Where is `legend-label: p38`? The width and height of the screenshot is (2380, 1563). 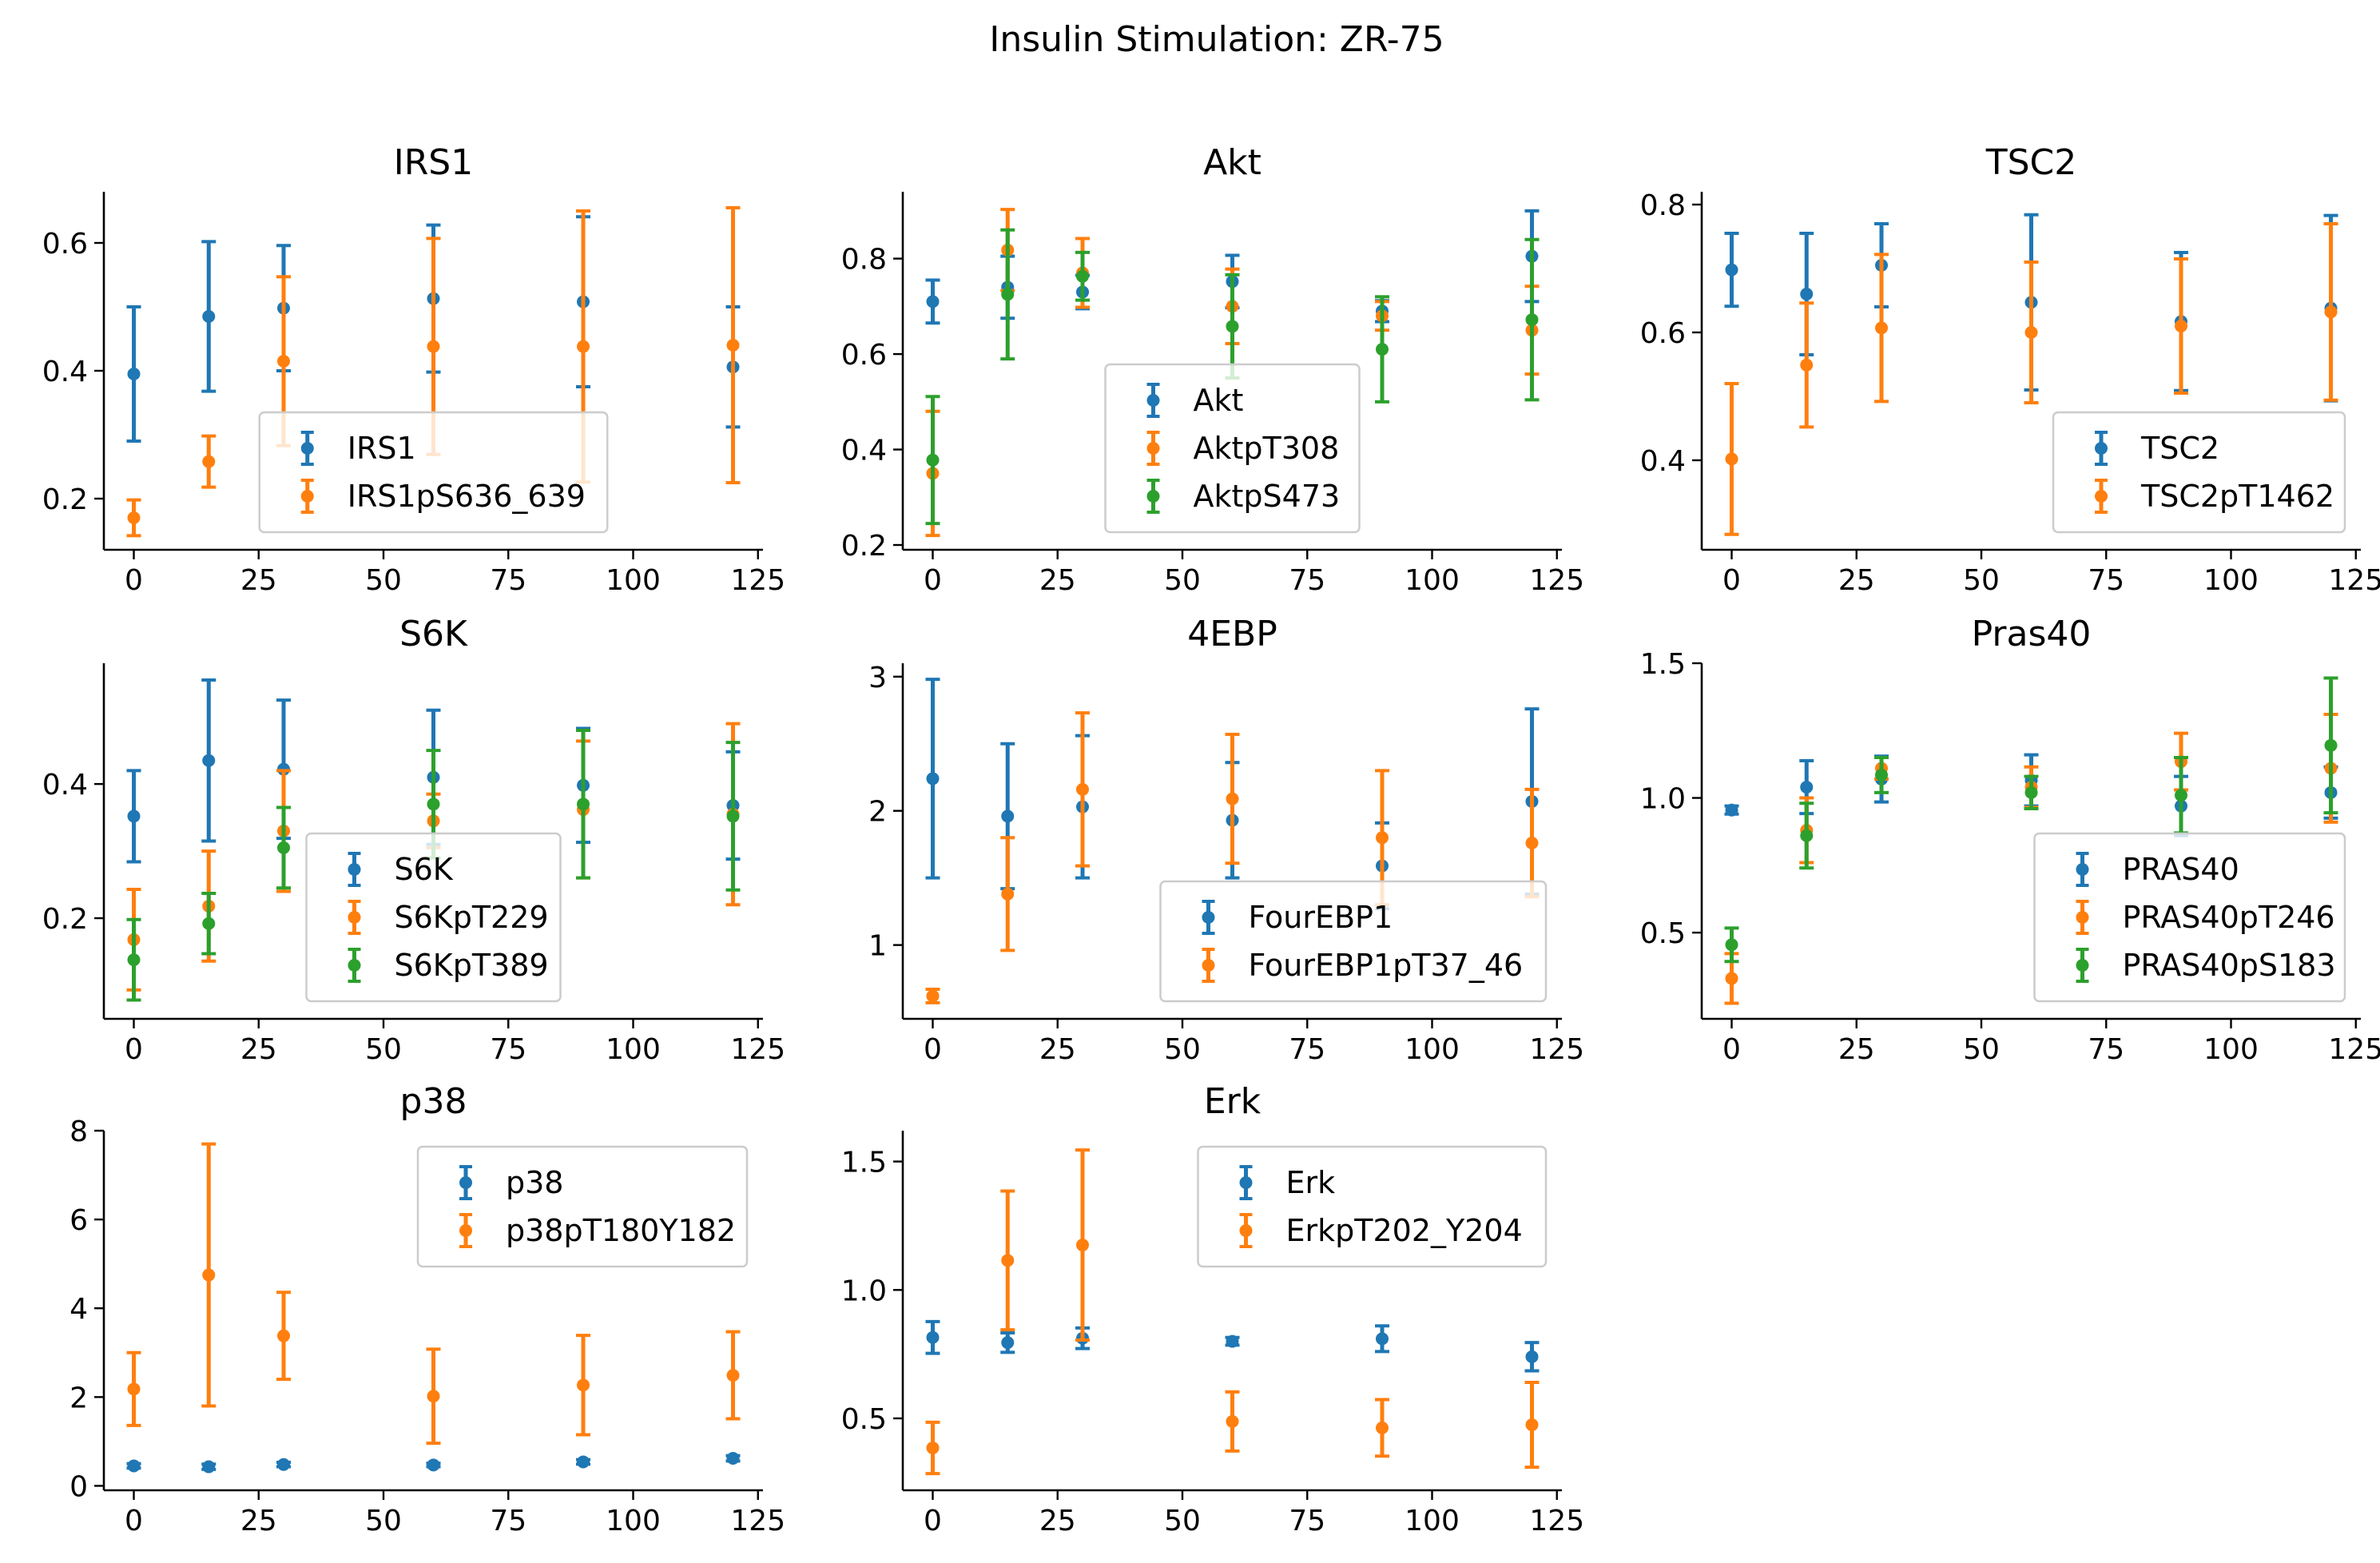
legend-label: p38 is located at coordinates (534, 1182).